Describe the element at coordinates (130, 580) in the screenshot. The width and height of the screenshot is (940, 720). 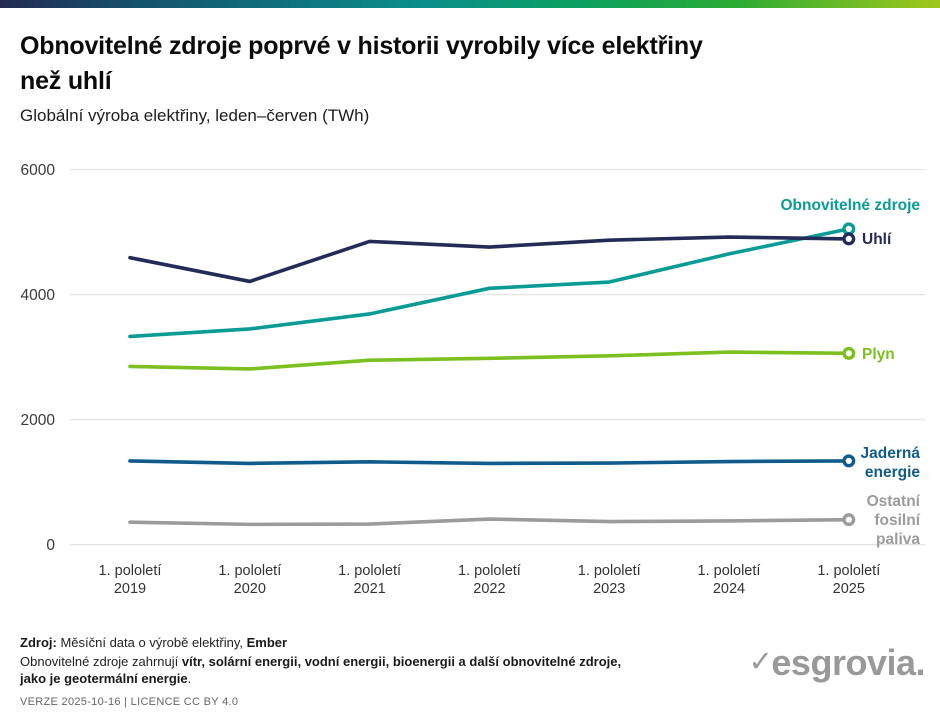
I see `x-axis-tick-label: 1. pololetí 2019` at that location.